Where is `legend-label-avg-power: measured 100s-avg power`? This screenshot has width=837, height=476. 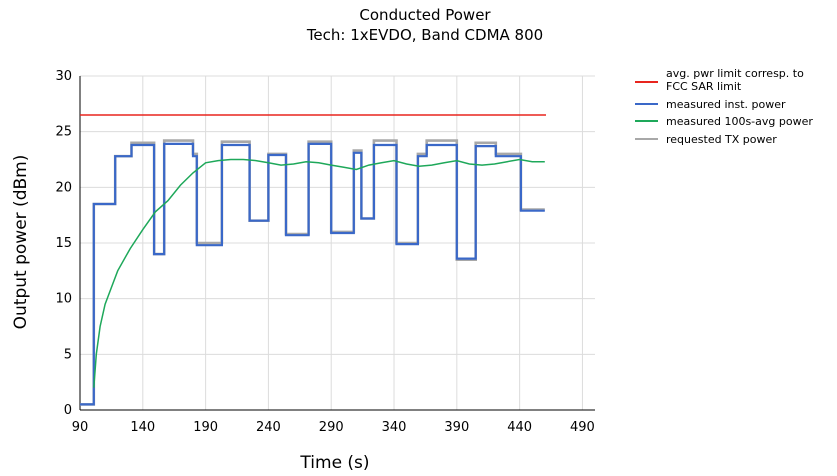
legend-label-avg-power: measured 100s-avg power is located at coordinates (739, 121).